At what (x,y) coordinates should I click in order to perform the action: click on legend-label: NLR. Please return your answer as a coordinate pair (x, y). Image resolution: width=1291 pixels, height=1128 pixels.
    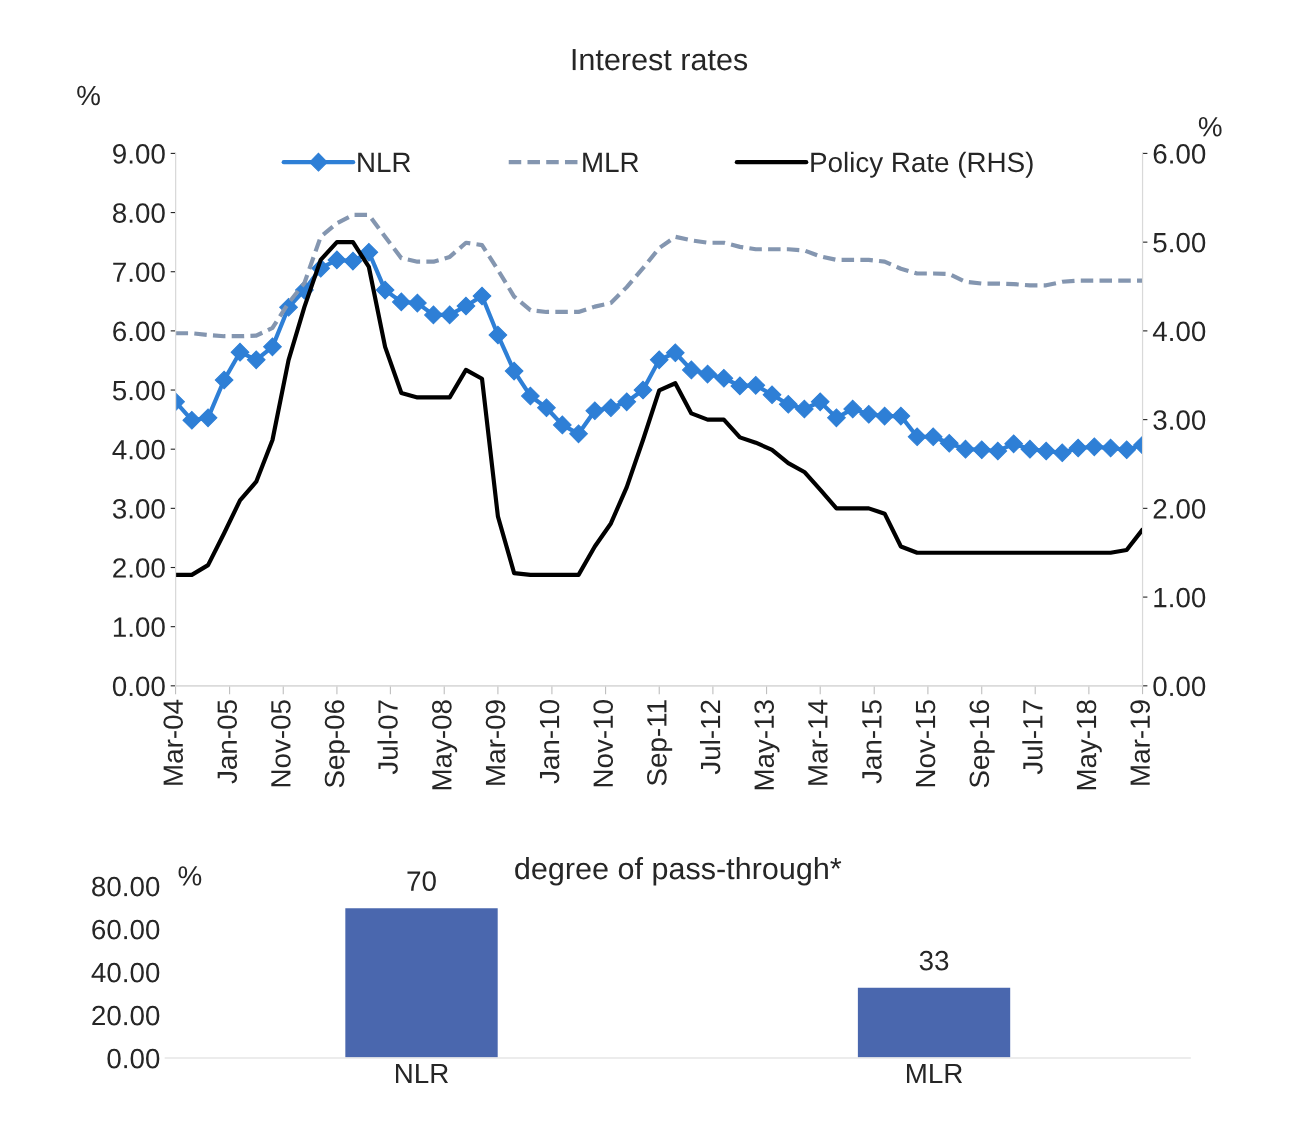
    Looking at the image, I should click on (384, 162).